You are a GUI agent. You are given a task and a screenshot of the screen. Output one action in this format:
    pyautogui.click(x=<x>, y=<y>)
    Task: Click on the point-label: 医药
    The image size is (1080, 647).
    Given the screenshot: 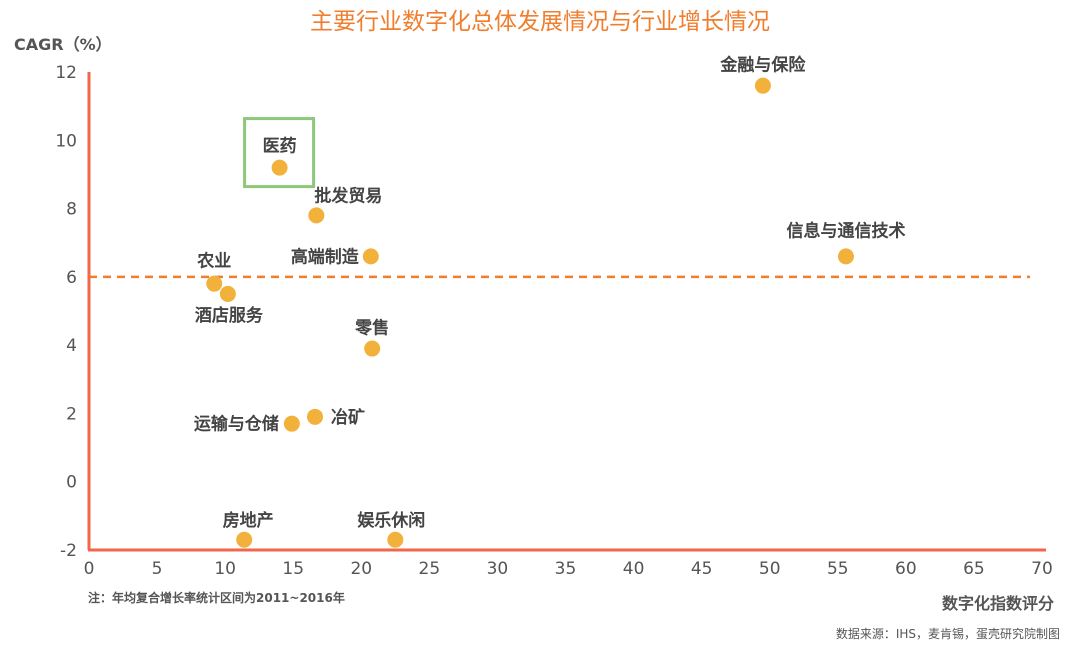 What is the action you would take?
    pyautogui.click(x=280, y=146)
    